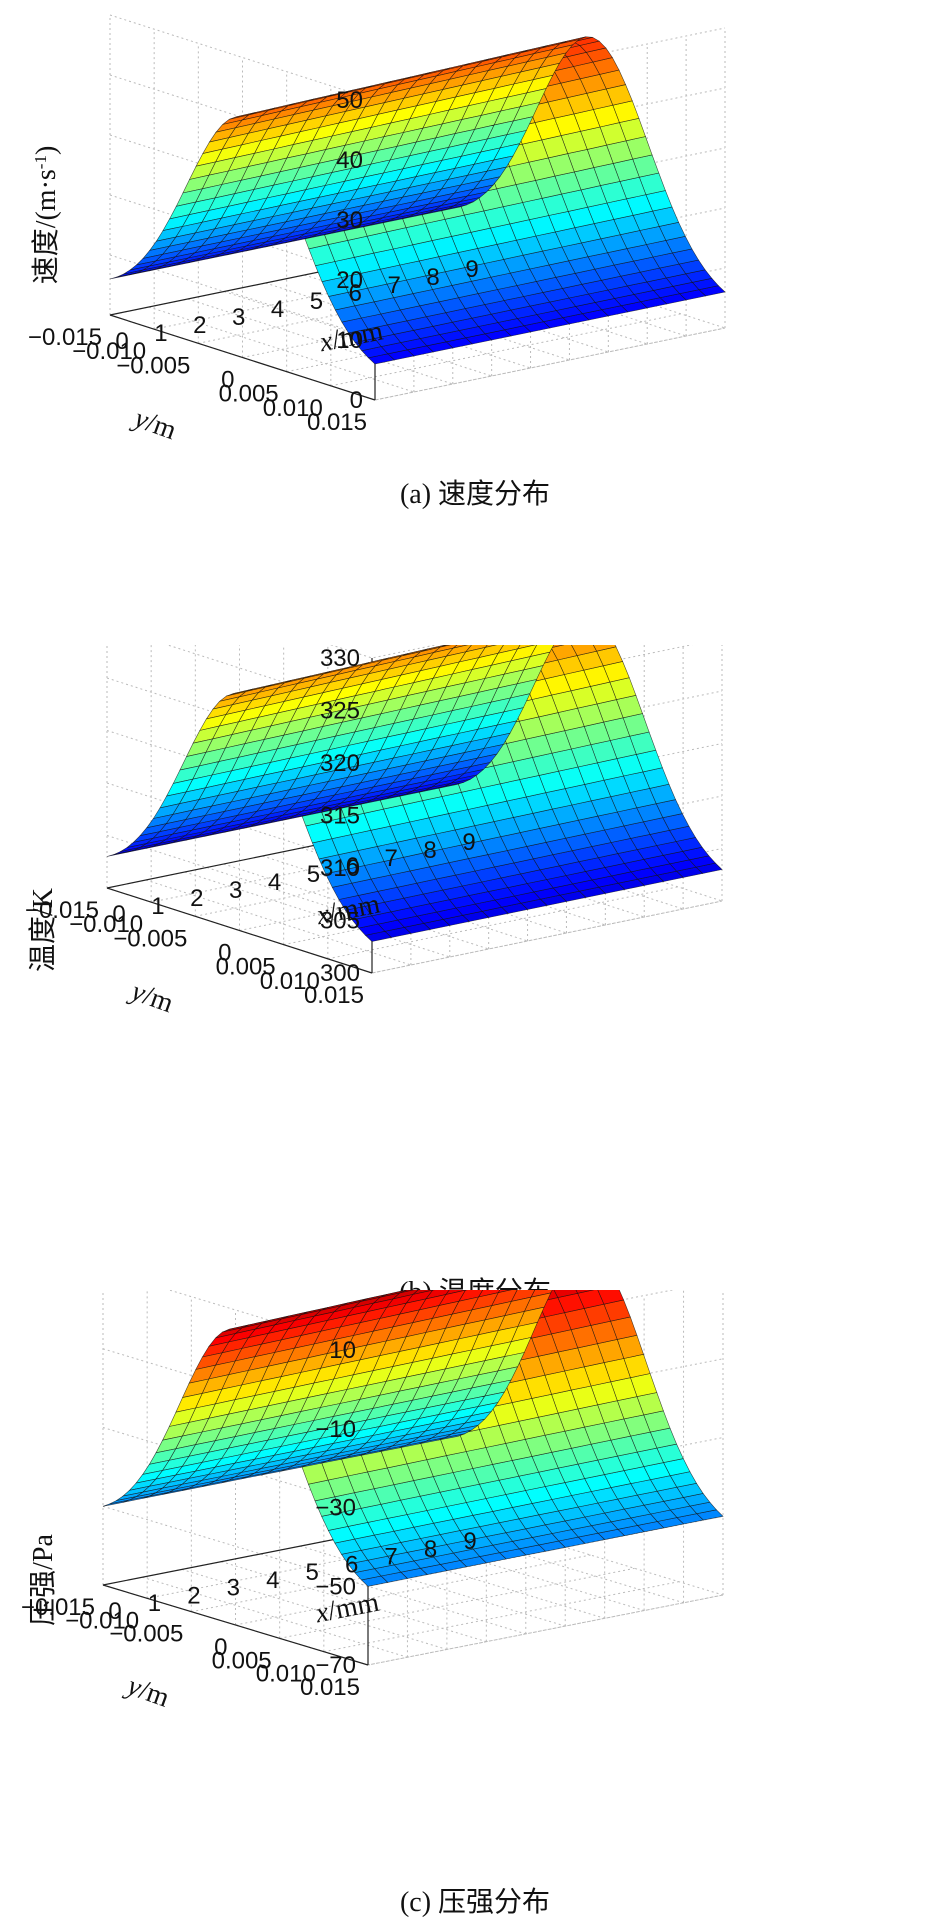  What do you see at coordinates (46, 215) in the screenshot?
I see `z-axis-label: 速度/(m·s-1)` at bounding box center [46, 215].